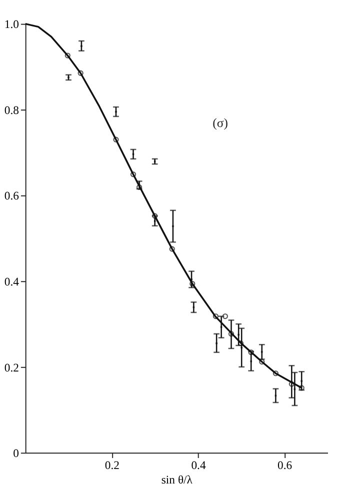 The width and height of the screenshot is (347, 487). What do you see at coordinates (198, 465) in the screenshot?
I see `x-tick-label: 0.4` at bounding box center [198, 465].